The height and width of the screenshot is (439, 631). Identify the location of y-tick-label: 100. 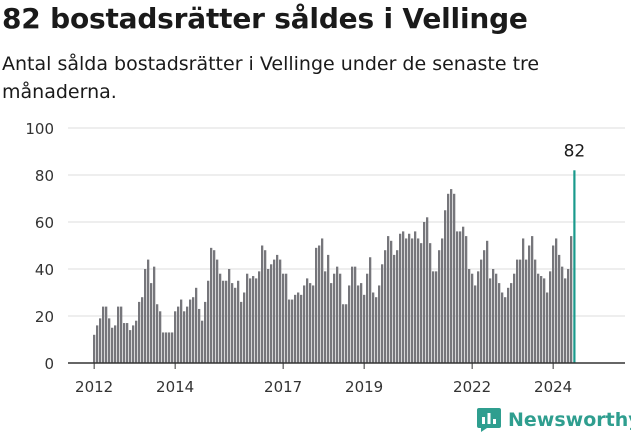
(39, 129).